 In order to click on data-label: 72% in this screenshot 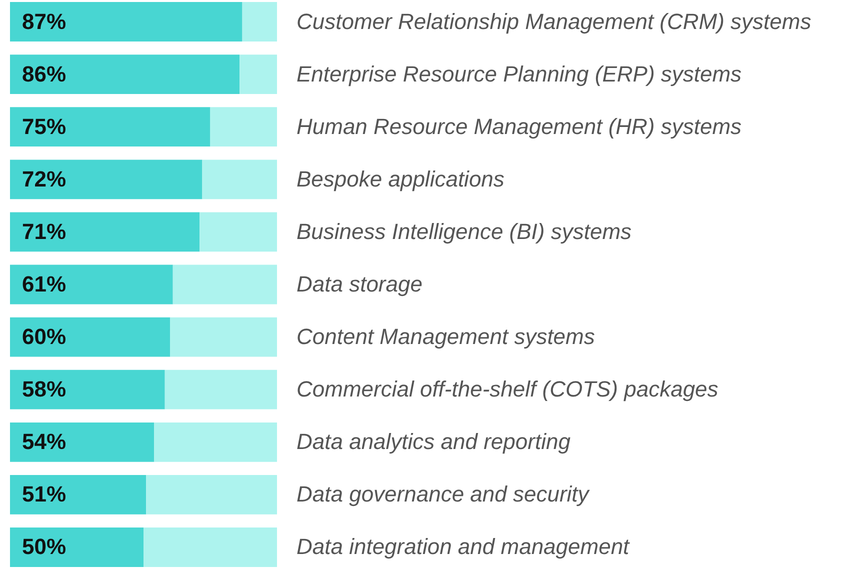, I will do `click(44, 179)`.